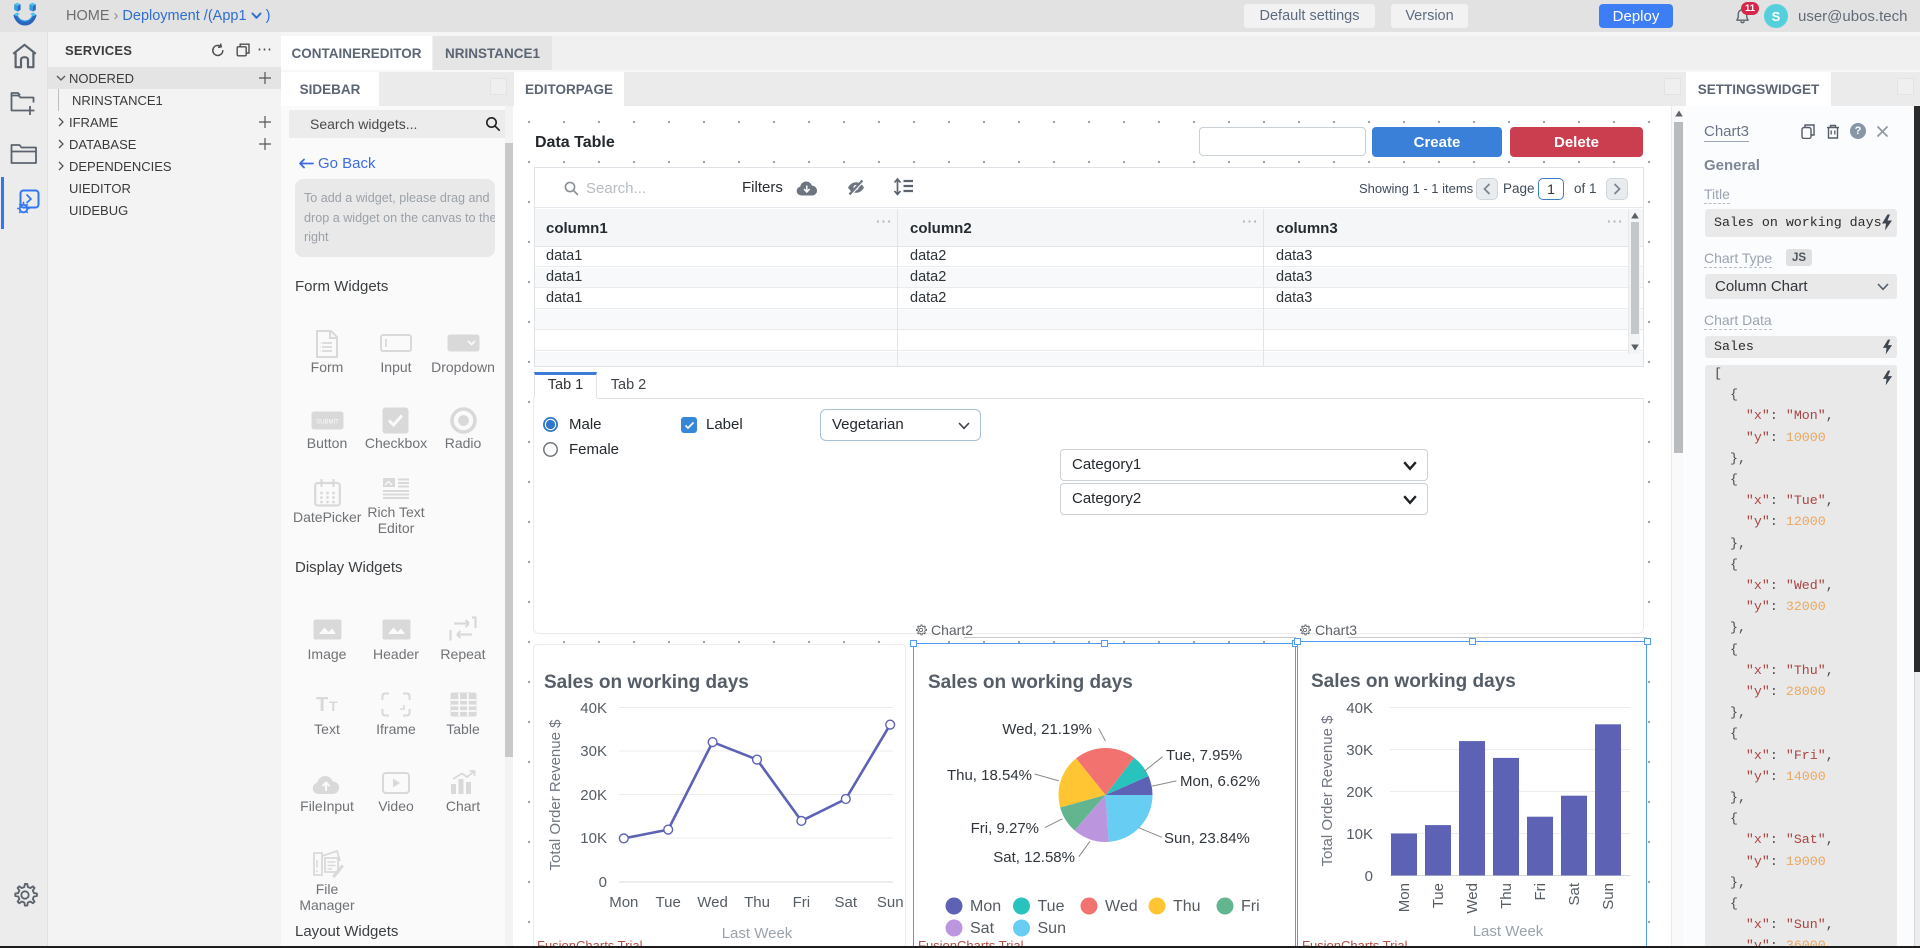 The image size is (1920, 948). I want to click on svg-text: Sat, 12.58%, so click(1034, 857).